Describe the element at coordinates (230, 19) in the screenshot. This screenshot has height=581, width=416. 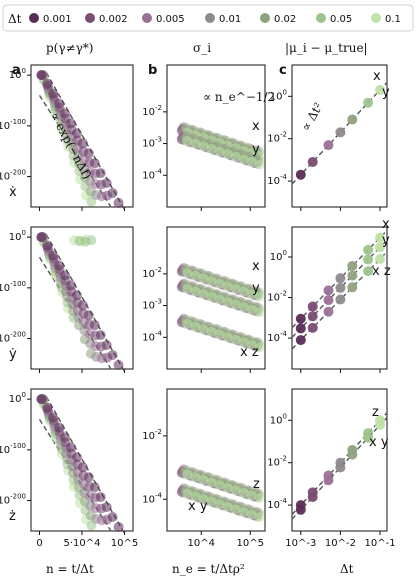
I see `legend-label-3: 0.01` at that location.